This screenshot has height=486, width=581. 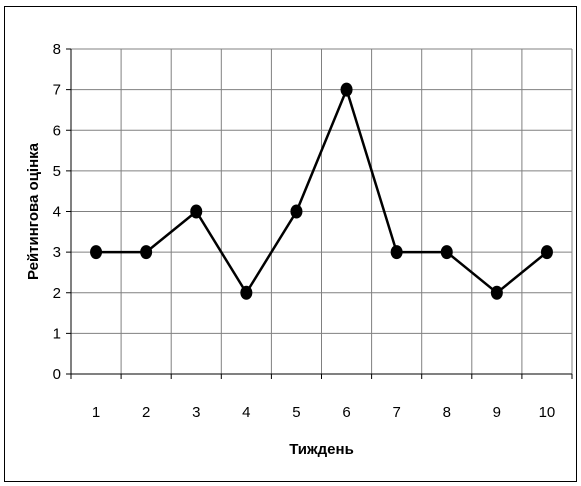 What do you see at coordinates (321, 397) in the screenshot?
I see `x-tick-labels: 1 2 3 4 5 6 7 8 9 10` at bounding box center [321, 397].